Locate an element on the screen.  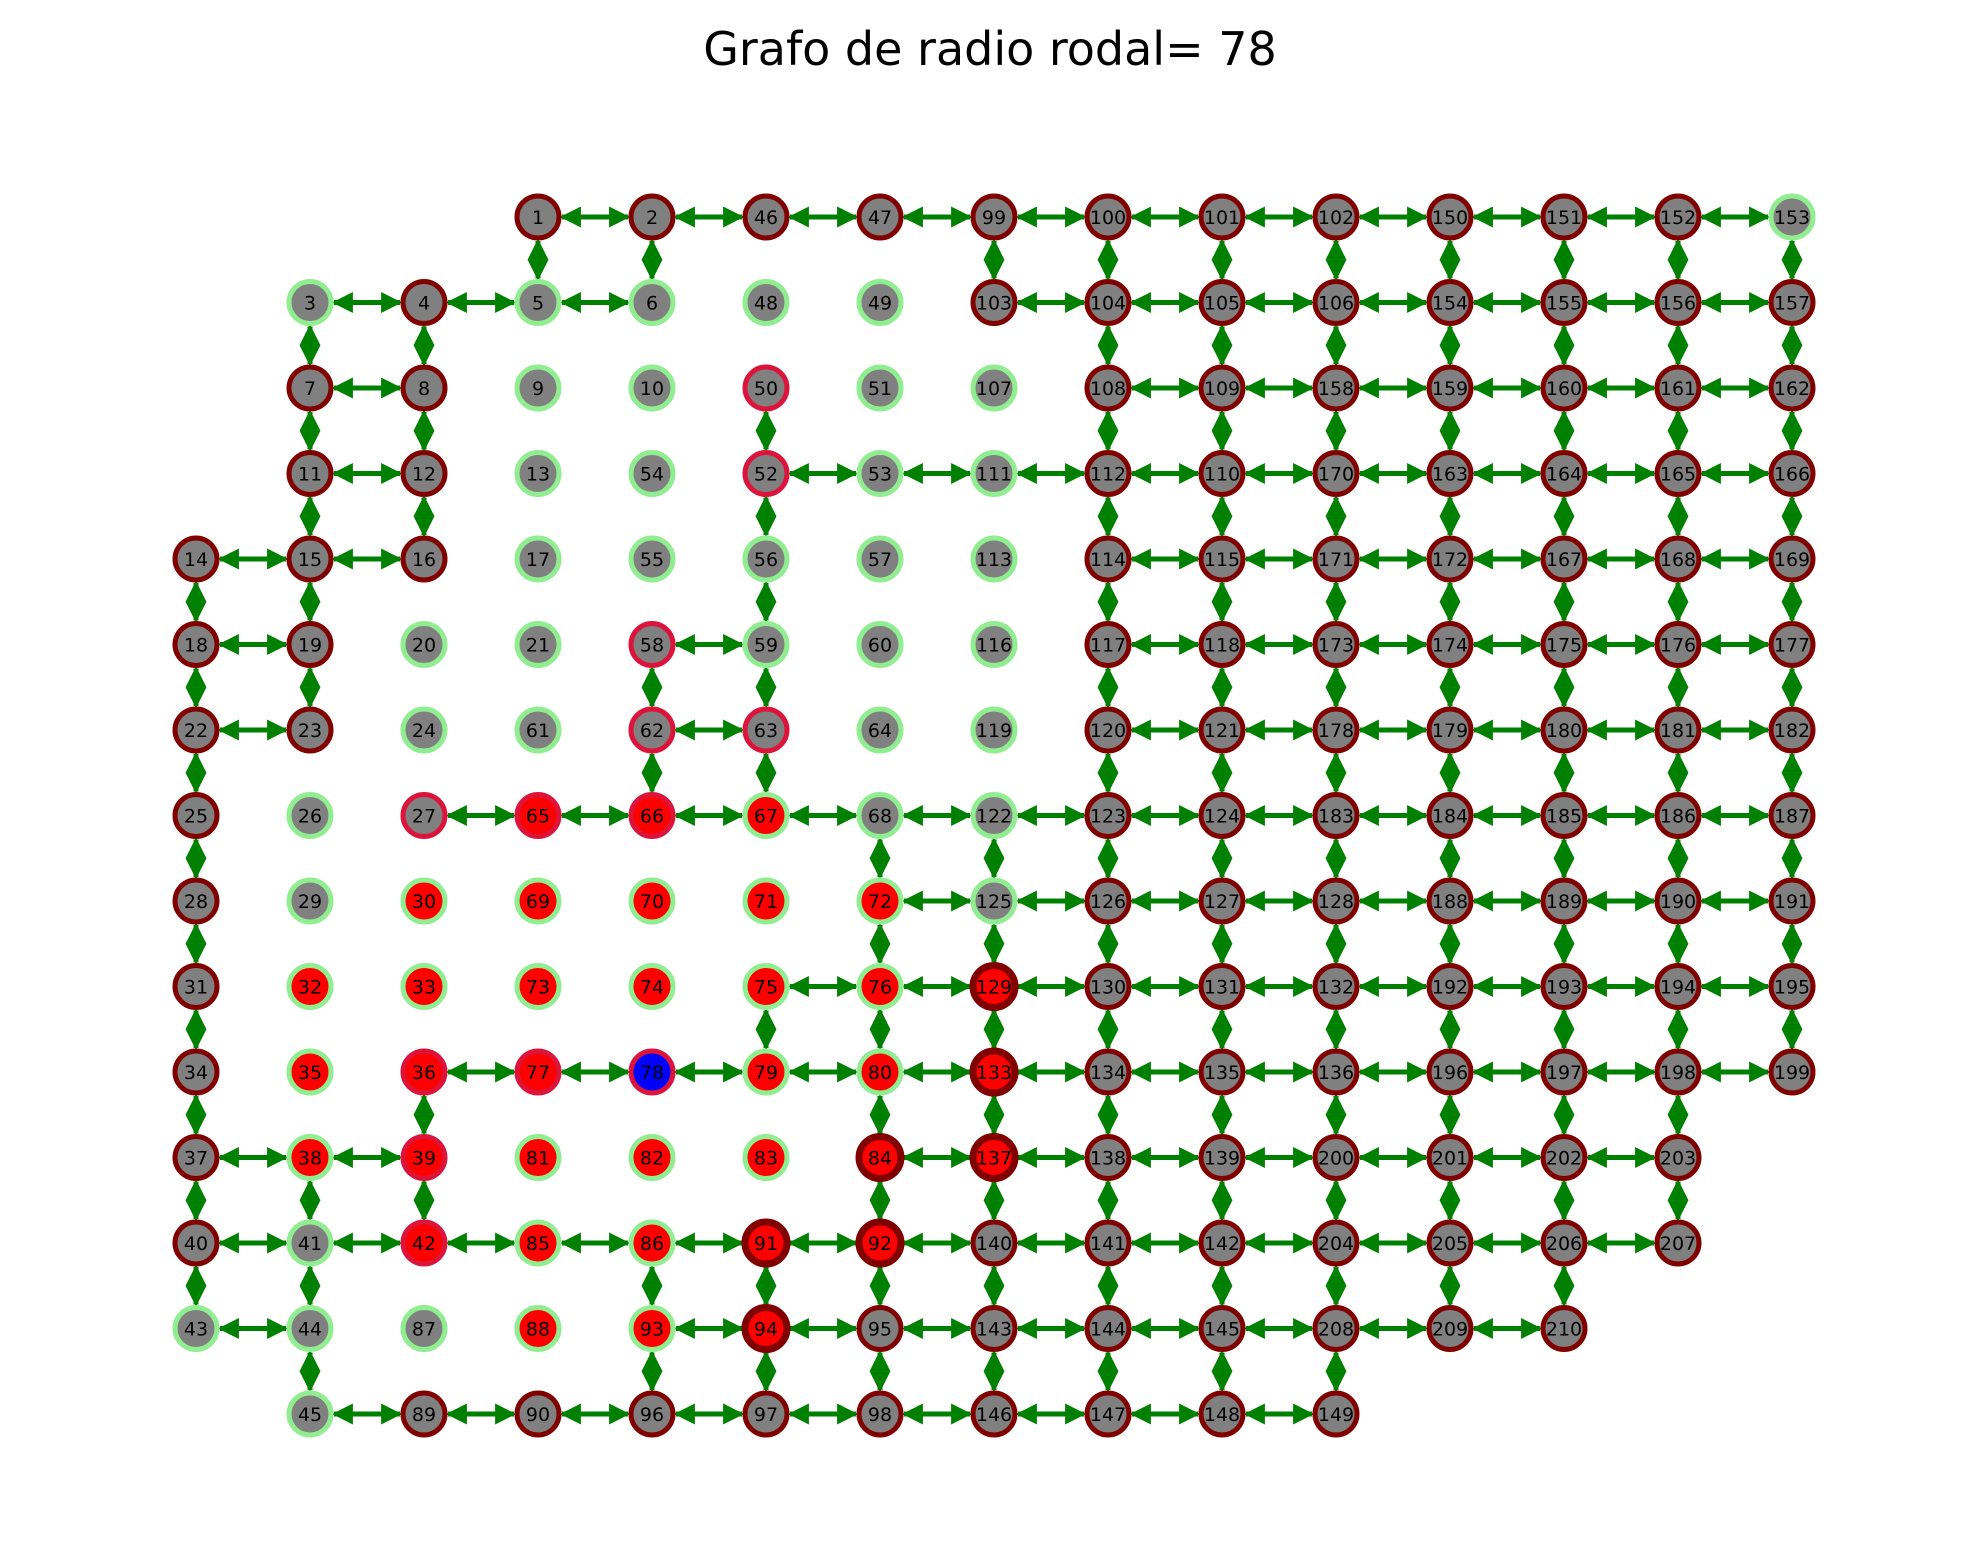
node-label: 83 is located at coordinates (766, 1159).